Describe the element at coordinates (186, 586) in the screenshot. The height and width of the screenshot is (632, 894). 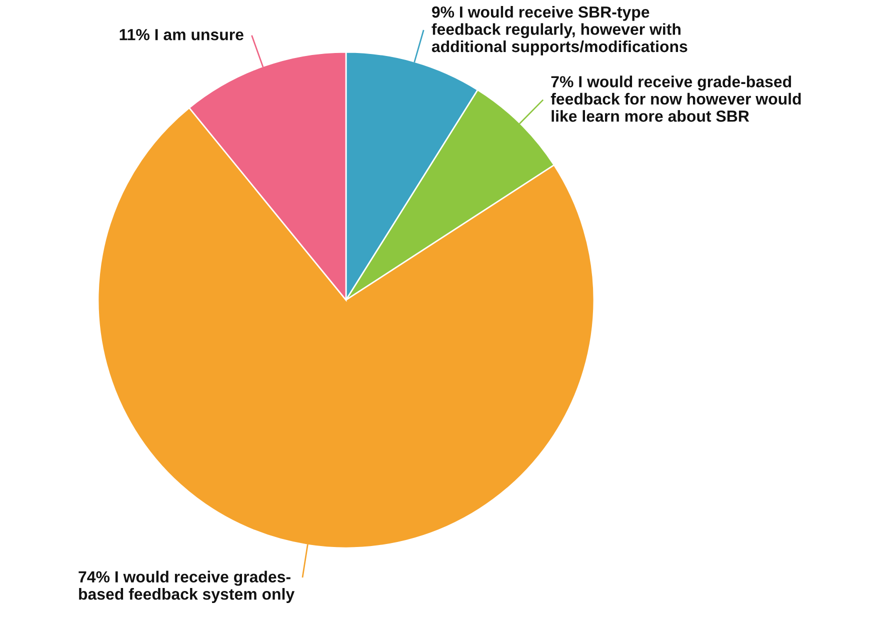
I see `slice-label: 74% I would receive grades- based feedback system only` at that location.